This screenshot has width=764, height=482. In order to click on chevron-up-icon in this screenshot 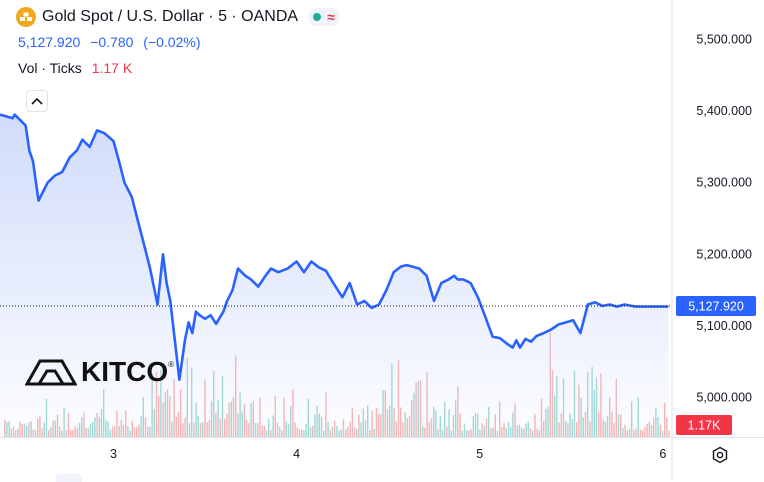, I will do `click(37, 101)`.